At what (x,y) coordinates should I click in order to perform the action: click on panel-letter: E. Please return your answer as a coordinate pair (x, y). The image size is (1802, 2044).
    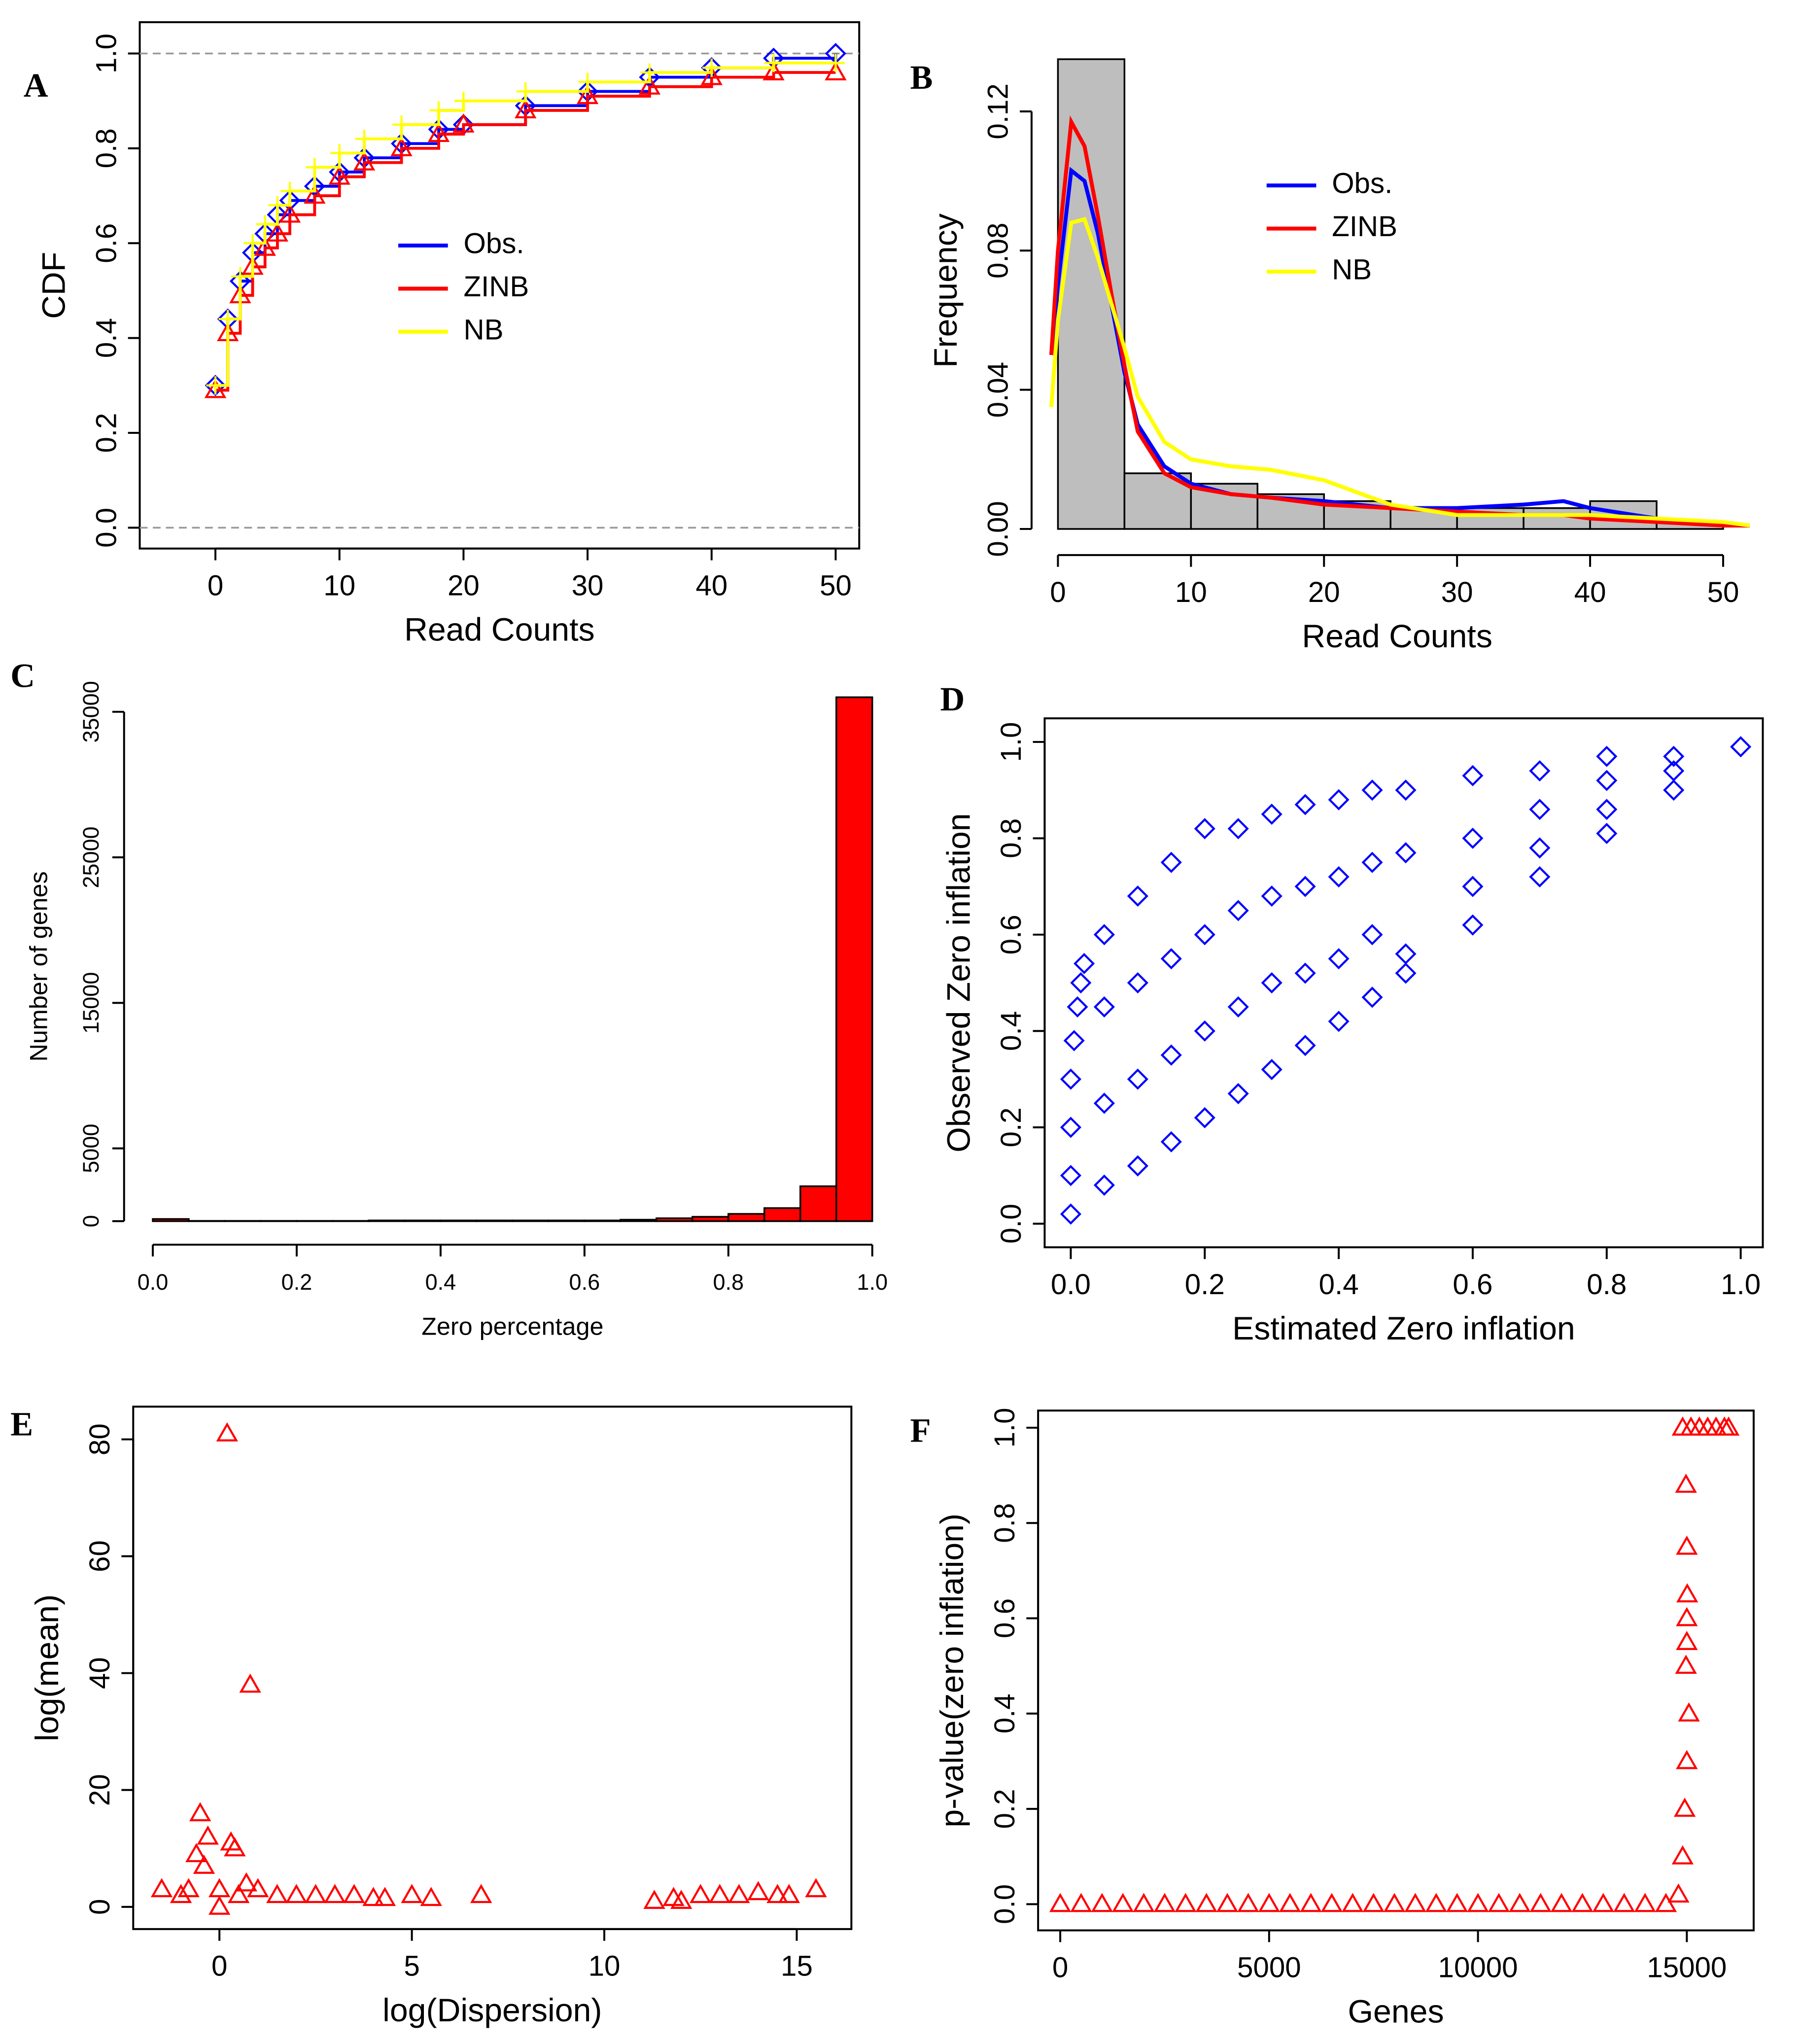
    Looking at the image, I should click on (21, 1424).